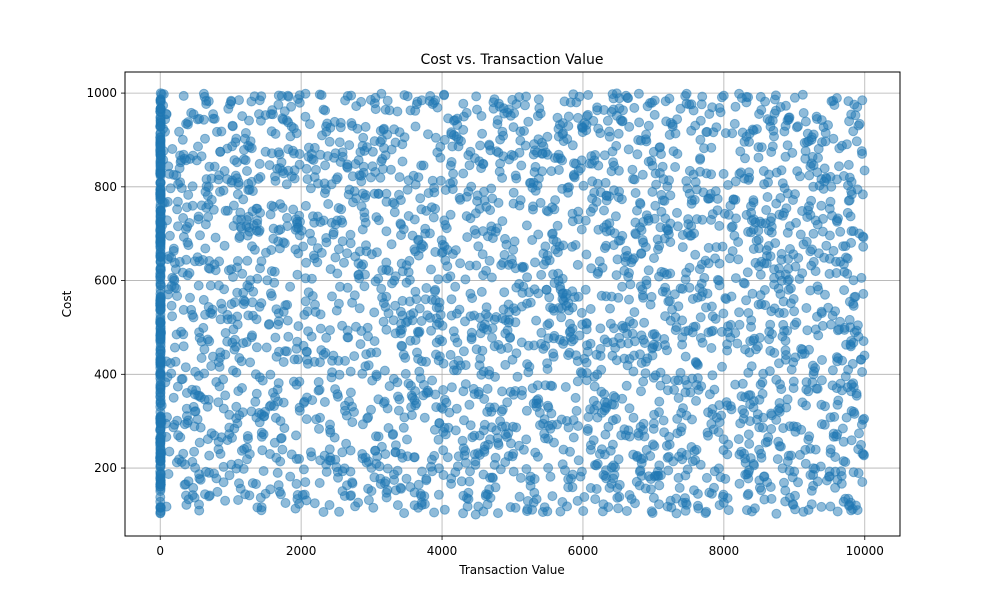 The image size is (1000, 600). Describe the element at coordinates (442, 551) in the screenshot. I see `x-tick-label: 4000` at that location.